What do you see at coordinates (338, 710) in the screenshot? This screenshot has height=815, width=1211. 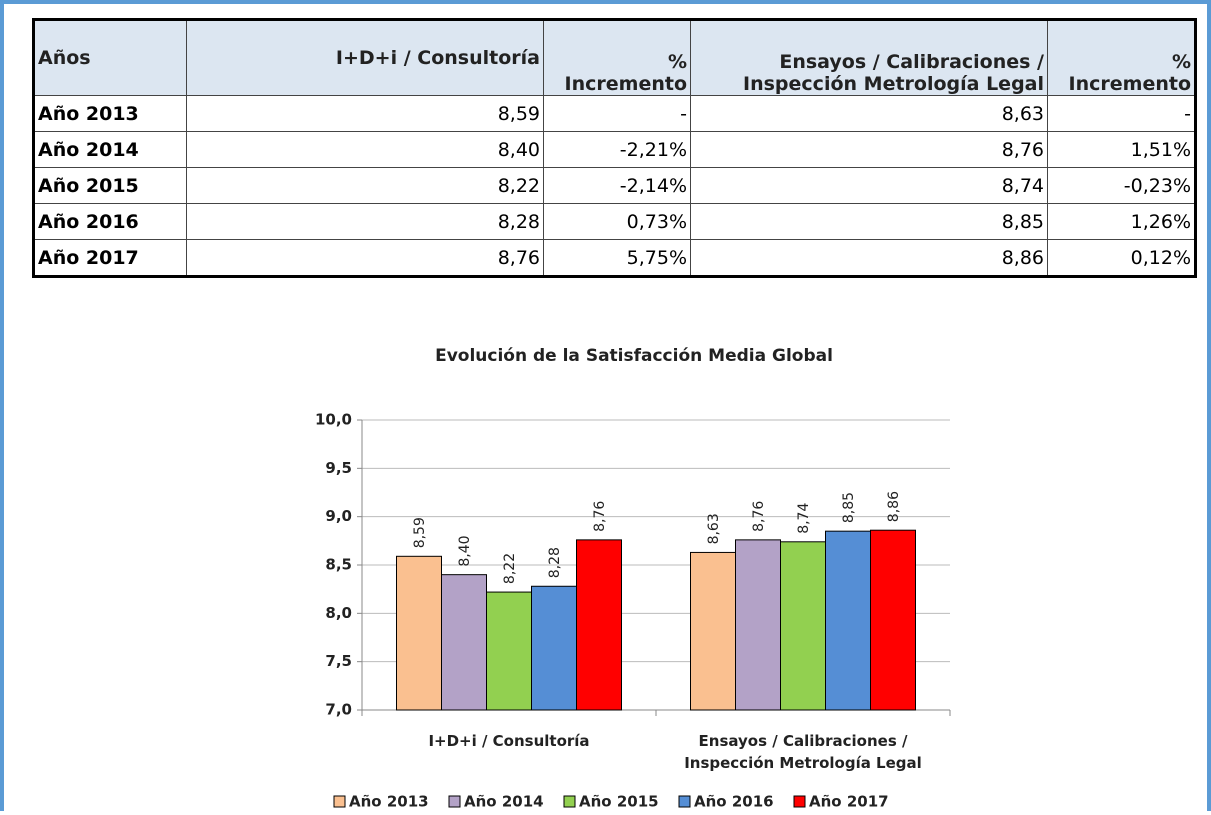 I see `y-tick-label: 7,0` at bounding box center [338, 710].